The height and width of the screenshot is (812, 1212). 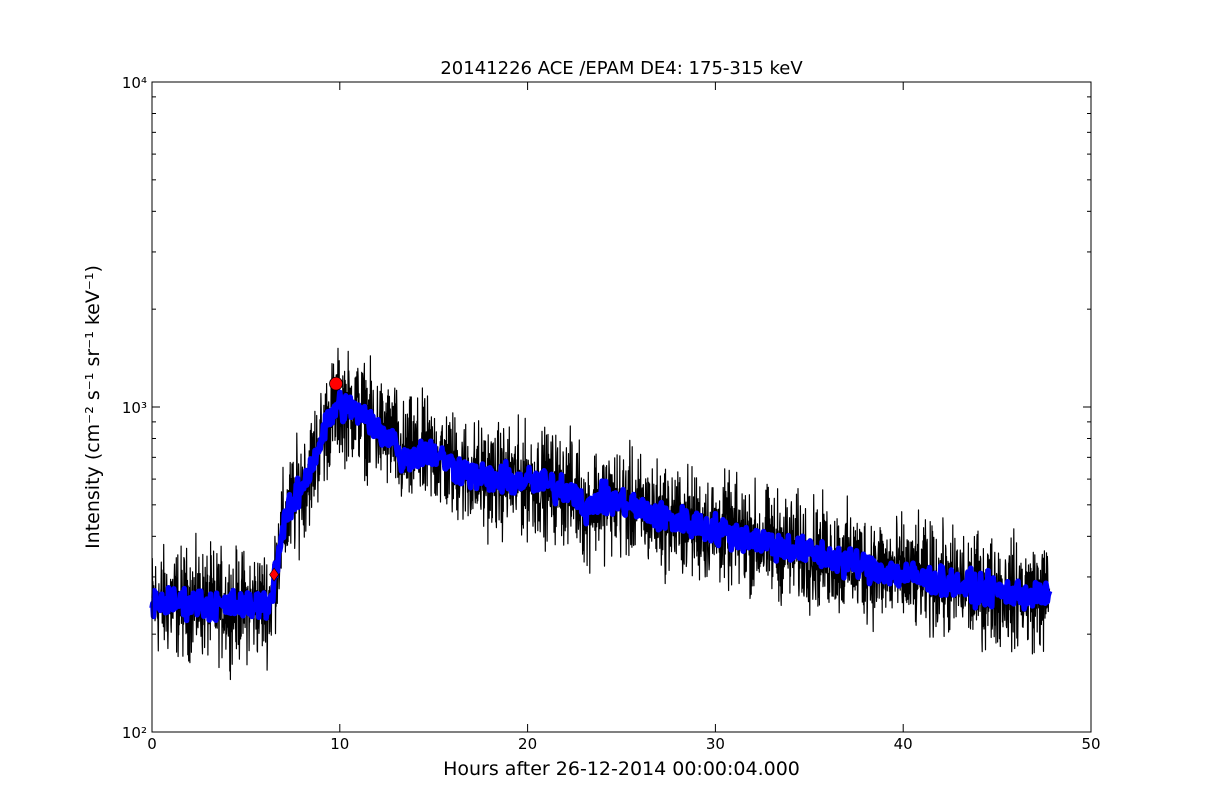 What do you see at coordinates (621, 769) in the screenshot?
I see `x-axis-label: Hours after 26-12-2014 00:00:04.000` at bounding box center [621, 769].